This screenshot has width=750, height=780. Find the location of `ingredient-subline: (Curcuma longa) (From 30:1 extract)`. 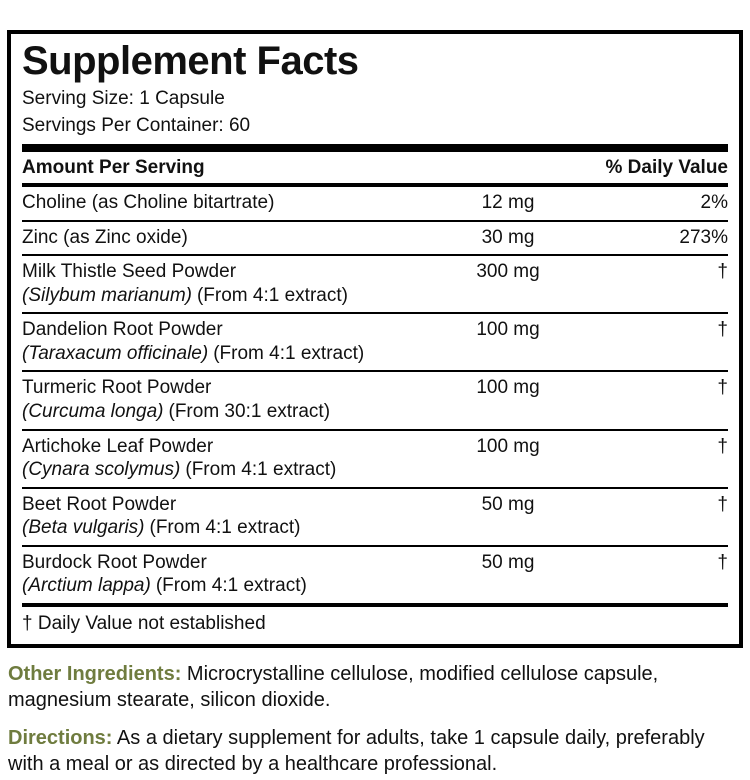

ingredient-subline: (Curcuma longa) (From 30:1 extract) is located at coordinates (215, 412).